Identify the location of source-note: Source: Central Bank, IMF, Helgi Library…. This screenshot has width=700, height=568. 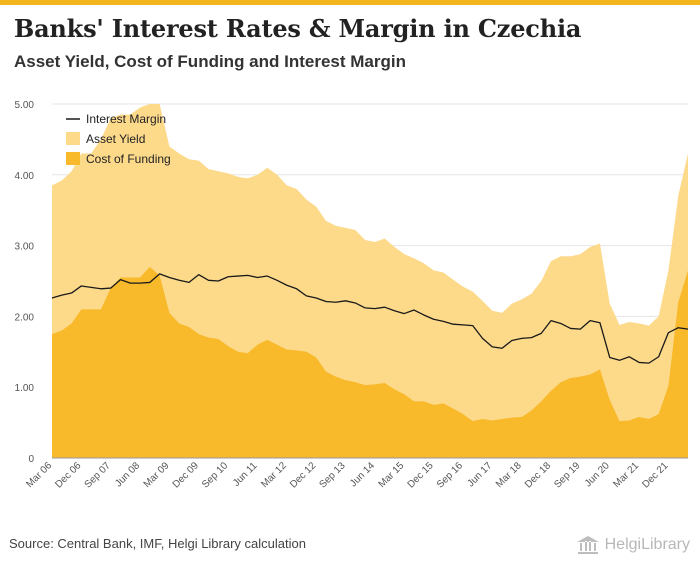
(157, 543).